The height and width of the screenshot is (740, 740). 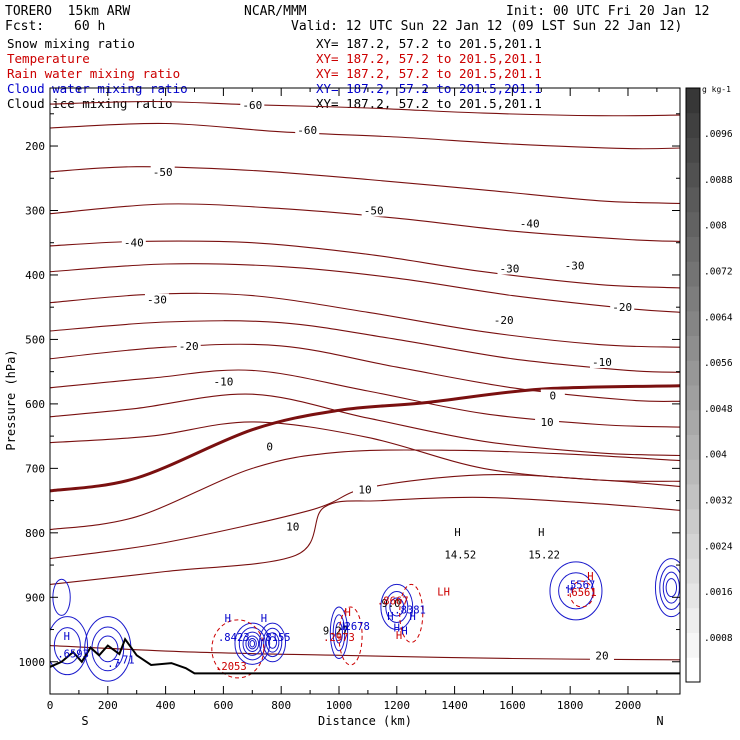 What do you see at coordinates (718, 592) in the screenshot?
I see `colorbar-tick-label: .0016` at bounding box center [718, 592].